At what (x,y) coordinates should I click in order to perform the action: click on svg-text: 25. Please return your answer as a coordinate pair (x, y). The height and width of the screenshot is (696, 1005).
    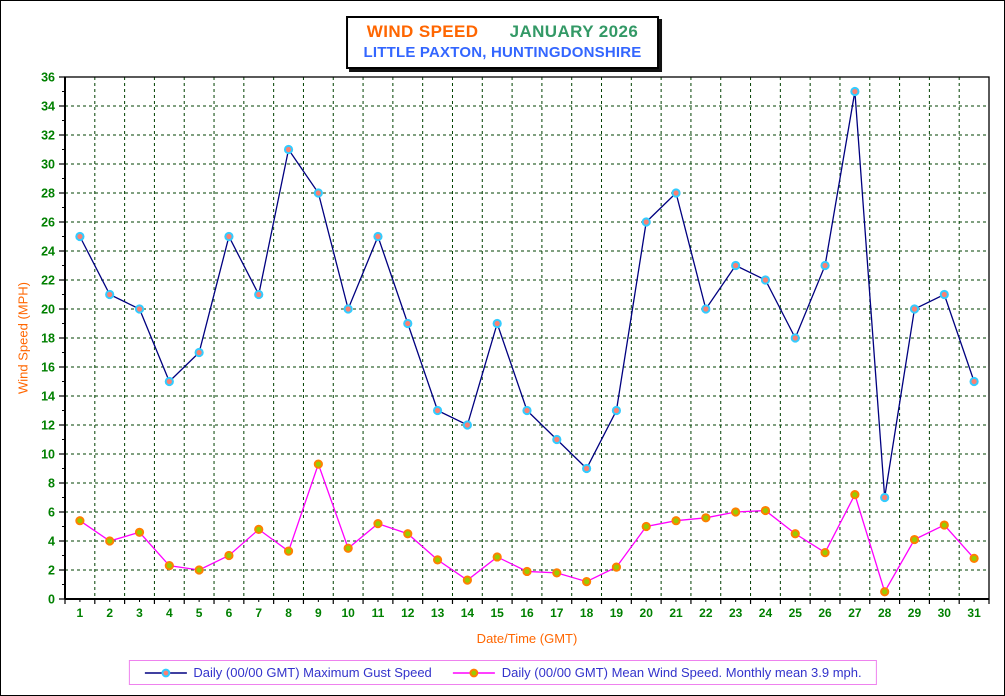
    Looking at the image, I should click on (796, 613).